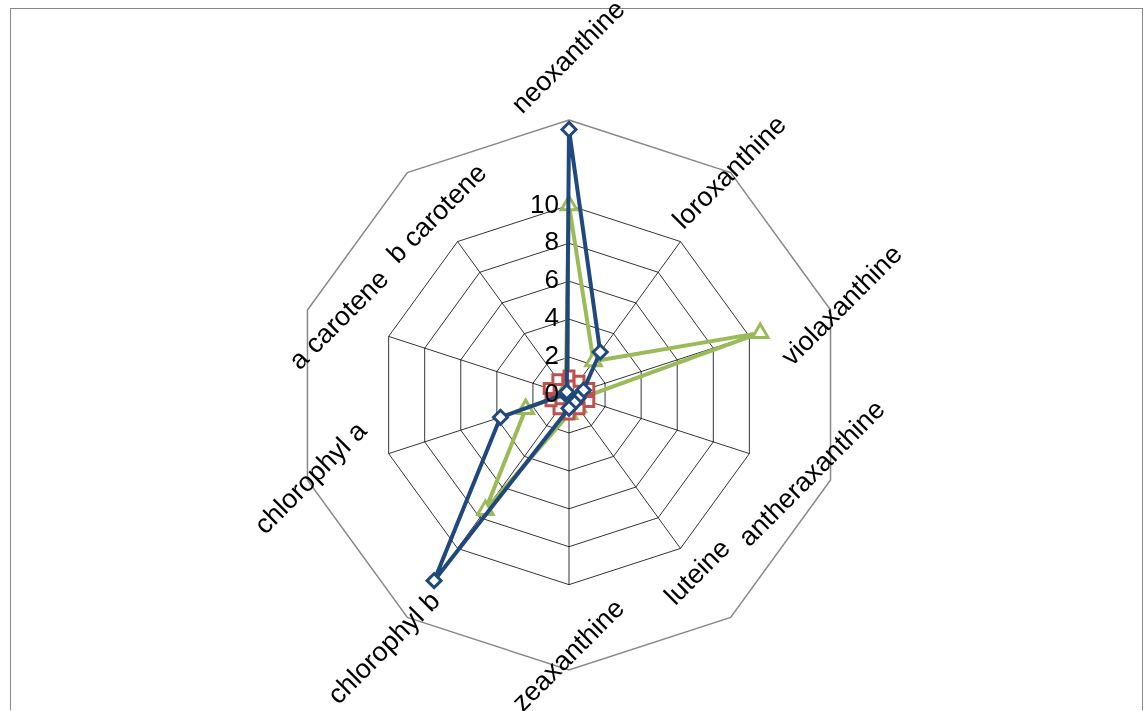  What do you see at coordinates (551, 317) in the screenshot?
I see `y-tick-label: 4` at bounding box center [551, 317].